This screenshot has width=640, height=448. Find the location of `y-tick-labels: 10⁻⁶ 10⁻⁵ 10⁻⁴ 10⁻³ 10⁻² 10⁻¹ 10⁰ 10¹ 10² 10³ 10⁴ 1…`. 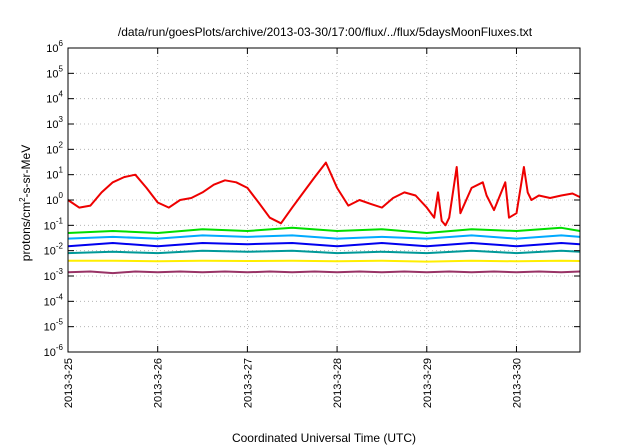

y-tick-labels: 10⁻⁶ 10⁻⁵ 10⁻⁴ 10⁻³ 10⁻² 10⁻¹ 10⁰ 10¹ 10² 10³ 10⁴ 1… is located at coordinates (54, 199).